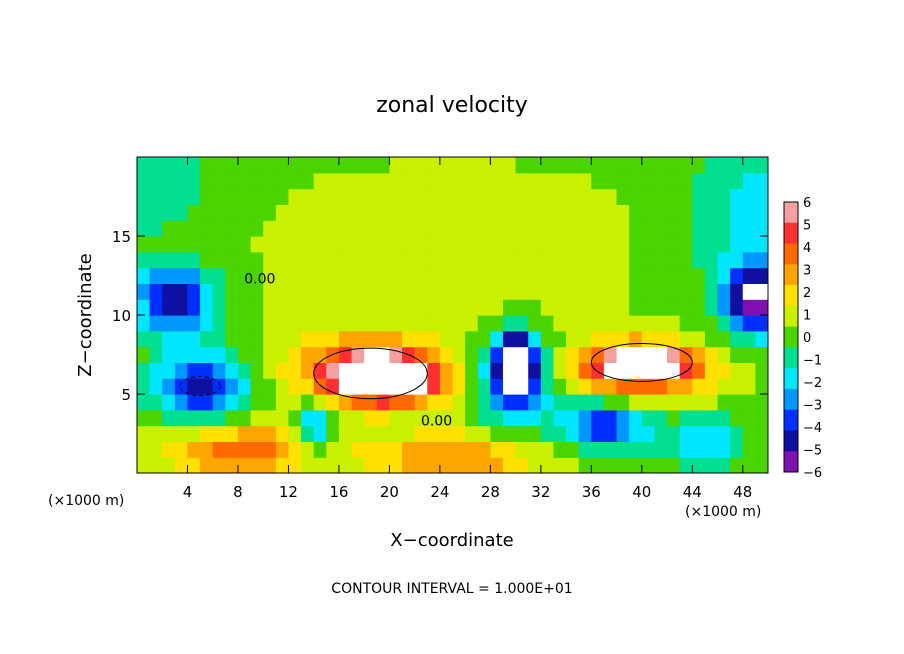 The image size is (904, 654). Describe the element at coordinates (791, 337) in the screenshot. I see `colorbar-frame` at that location.